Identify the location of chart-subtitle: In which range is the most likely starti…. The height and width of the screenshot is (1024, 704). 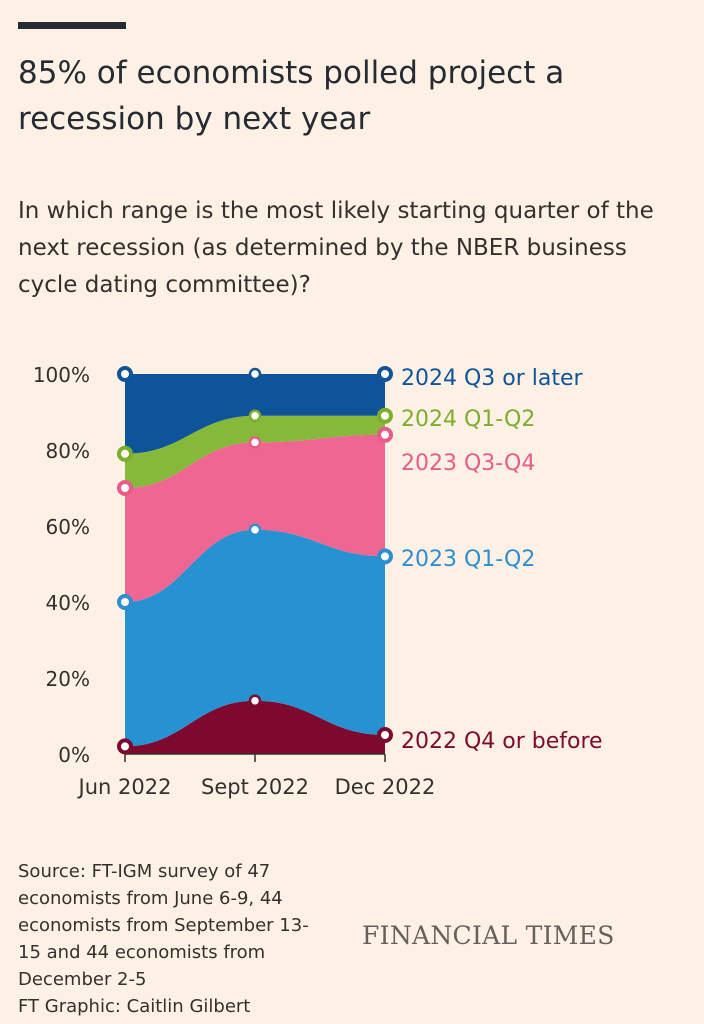
(336, 248).